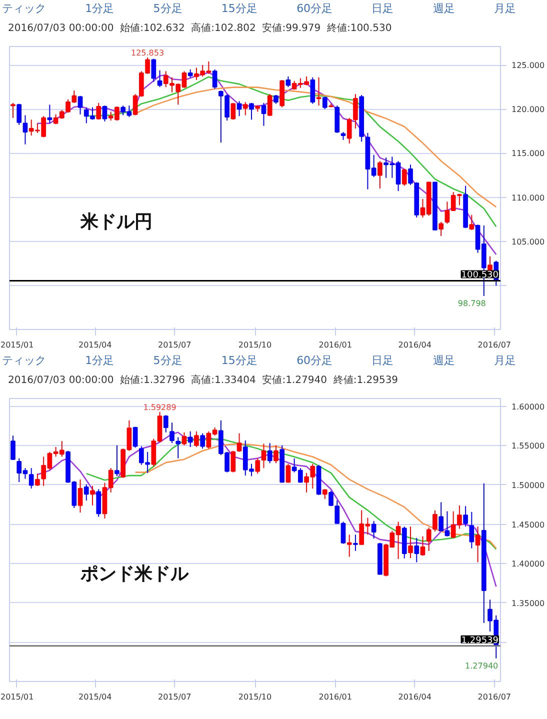 The height and width of the screenshot is (719, 547). Describe the element at coordinates (528, 109) in the screenshot. I see `y-tick-label: 120.000` at that location.